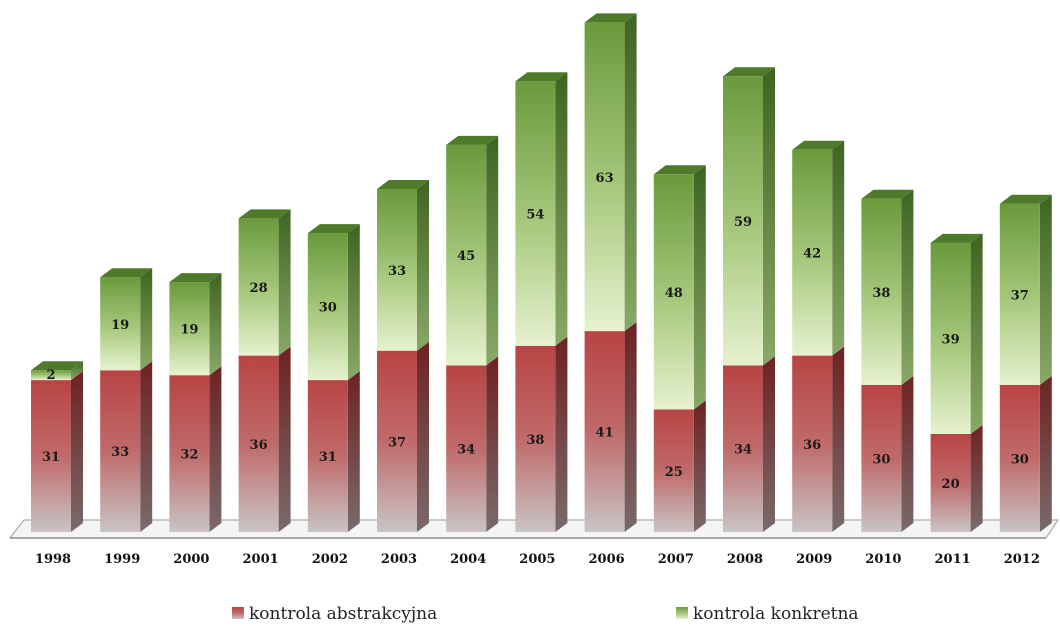 Image resolution: width=1060 pixels, height=626 pixels. Describe the element at coordinates (120, 452) in the screenshot. I see `value-label-abstrakcyjna-1999: 33` at that location.